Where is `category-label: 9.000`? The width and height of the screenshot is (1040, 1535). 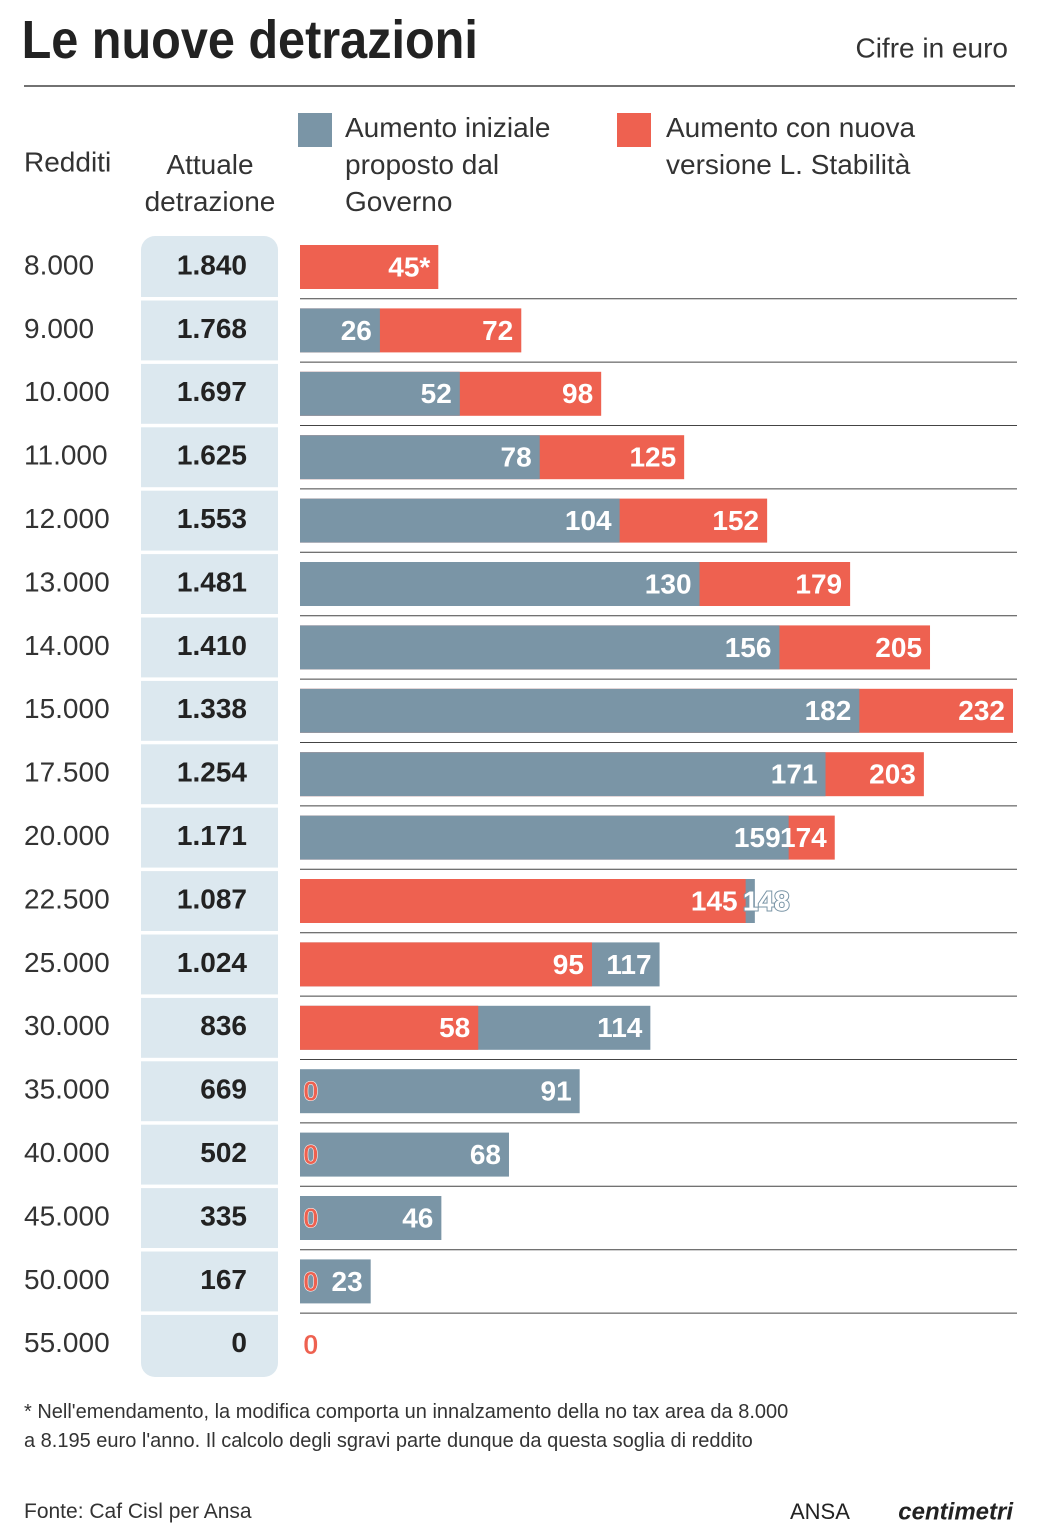 category-label: 9.000 is located at coordinates (59, 328).